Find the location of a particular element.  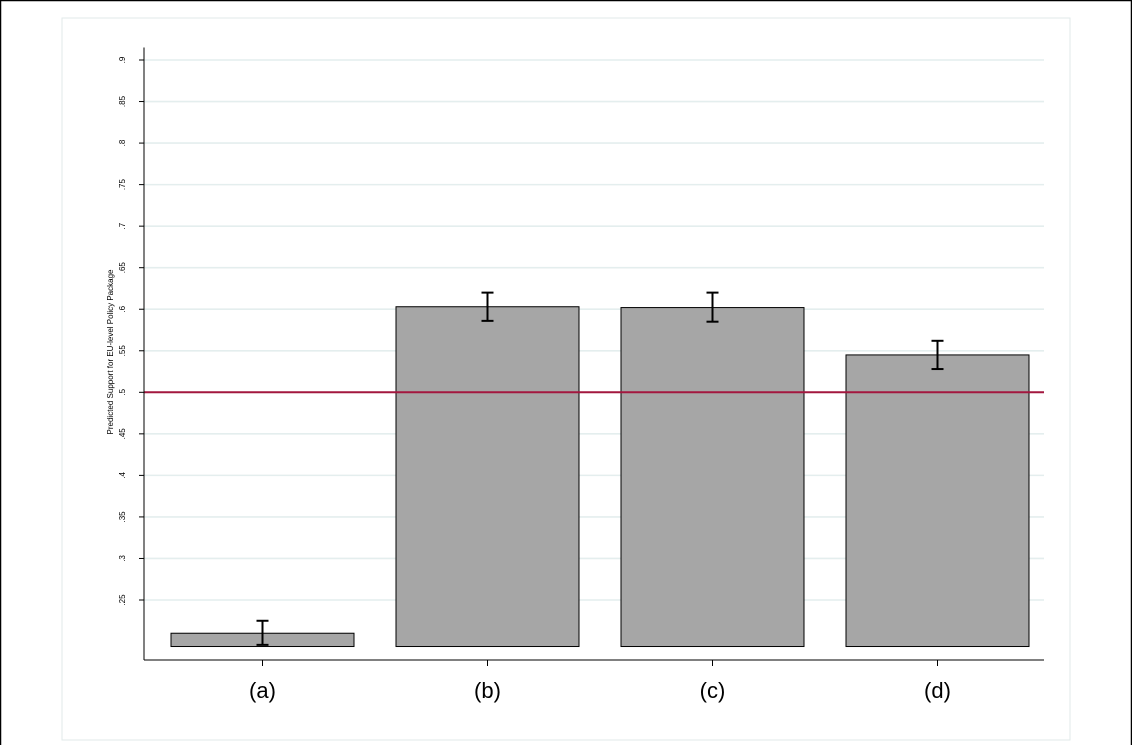

y-tick-label: .3 is located at coordinates (122, 558).